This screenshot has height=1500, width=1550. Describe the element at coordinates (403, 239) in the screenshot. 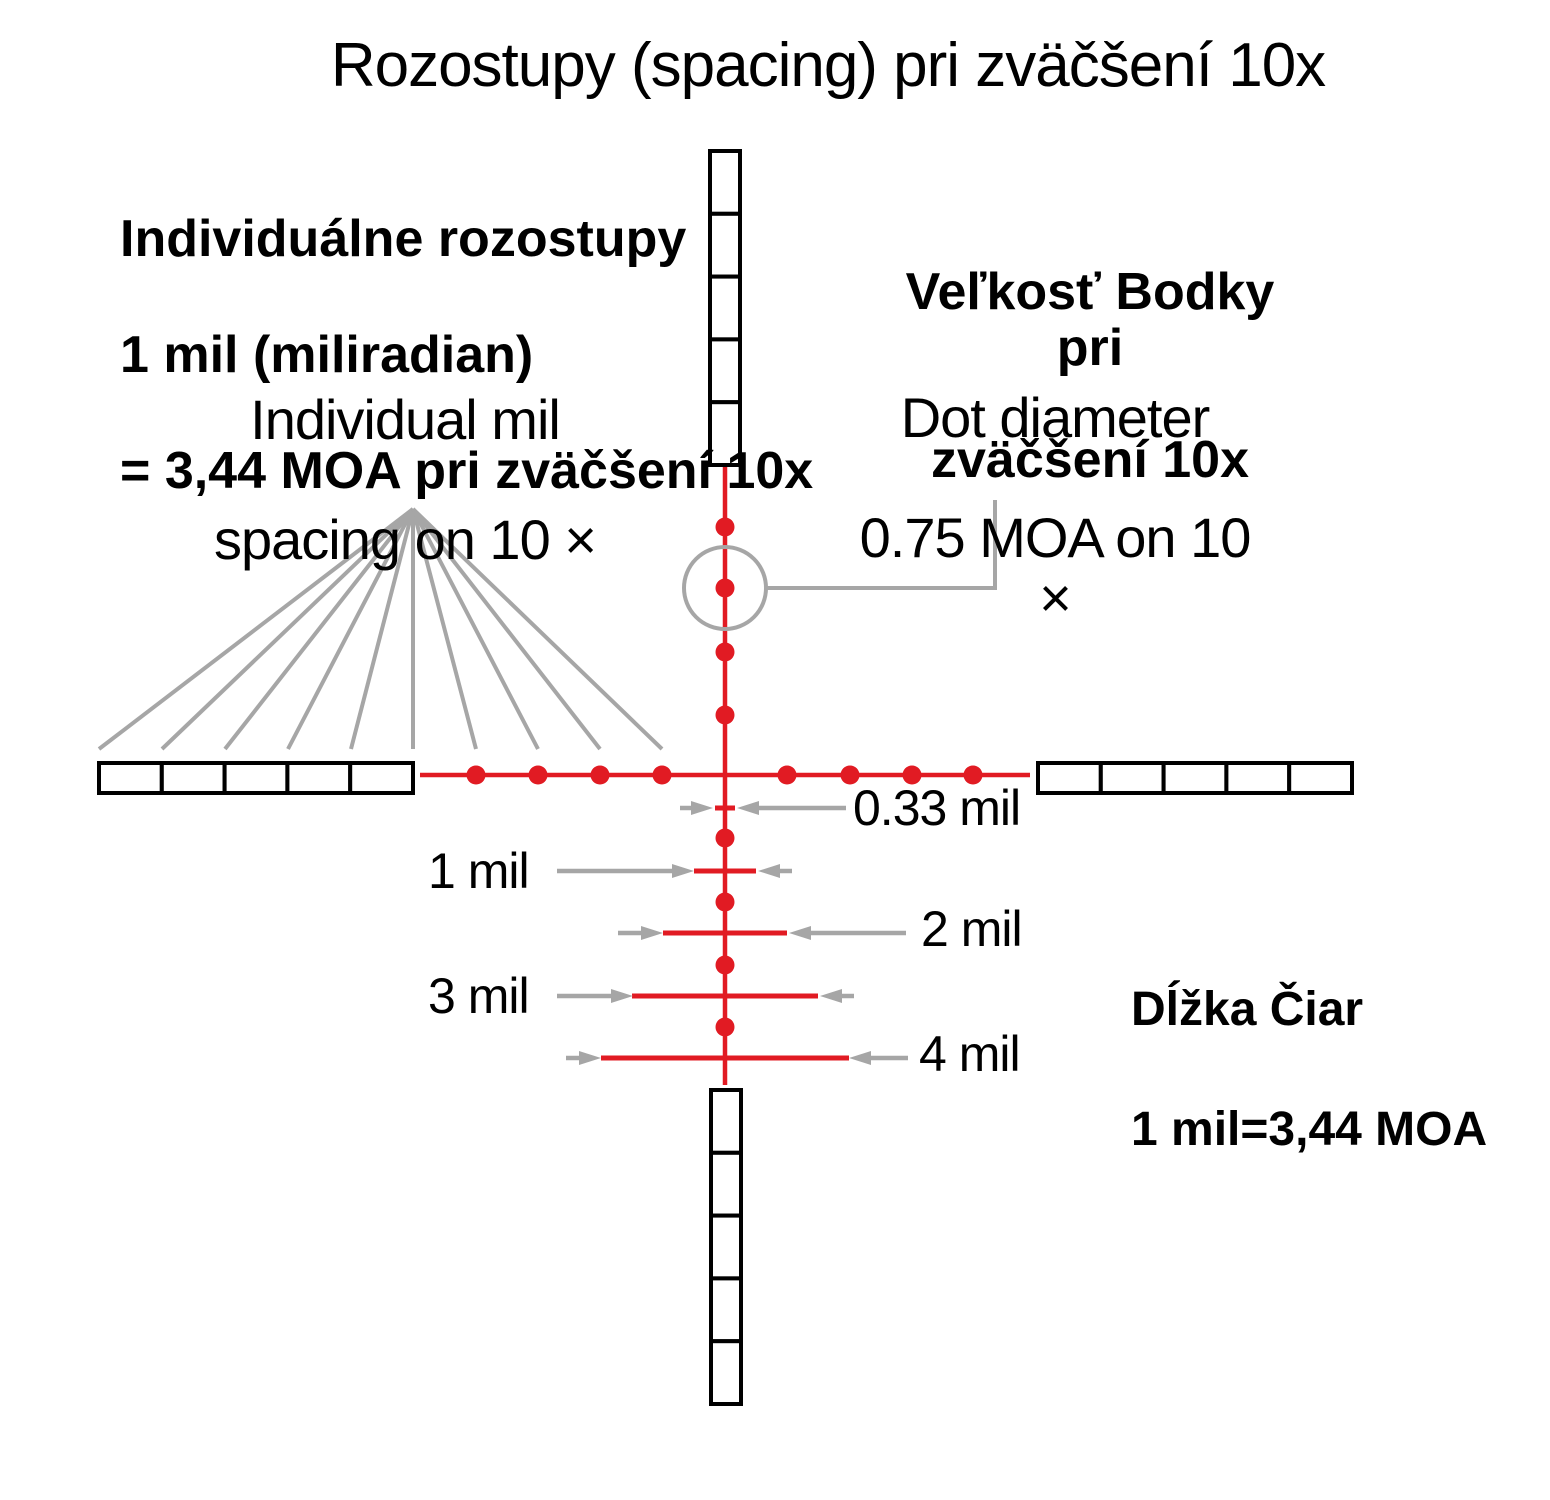

I see `left-note-line-1: Individuálne rozostupy` at that location.